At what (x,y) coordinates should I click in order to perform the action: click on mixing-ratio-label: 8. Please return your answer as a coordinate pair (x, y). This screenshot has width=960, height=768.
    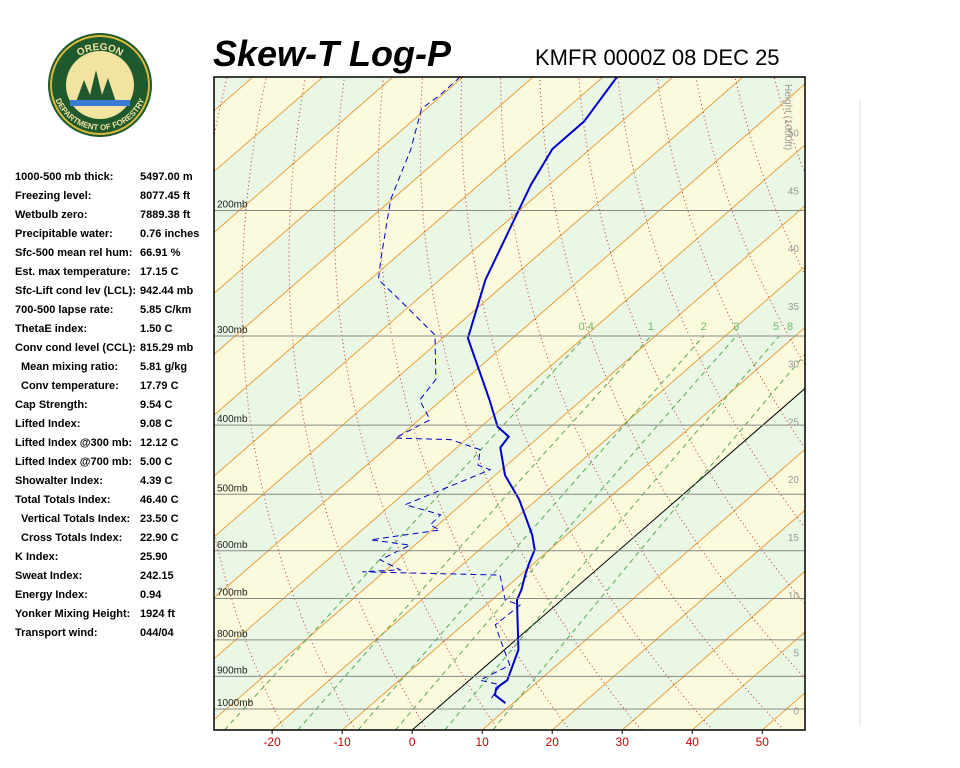
    Looking at the image, I should click on (790, 327).